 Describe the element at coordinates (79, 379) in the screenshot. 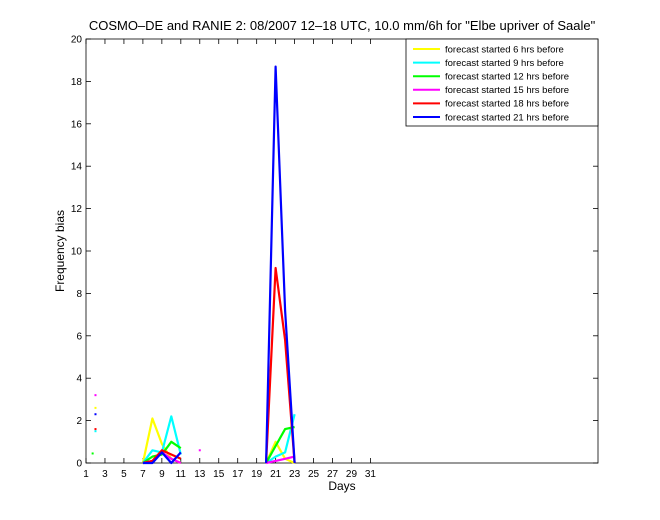

I see `y-tick-label: 4` at that location.